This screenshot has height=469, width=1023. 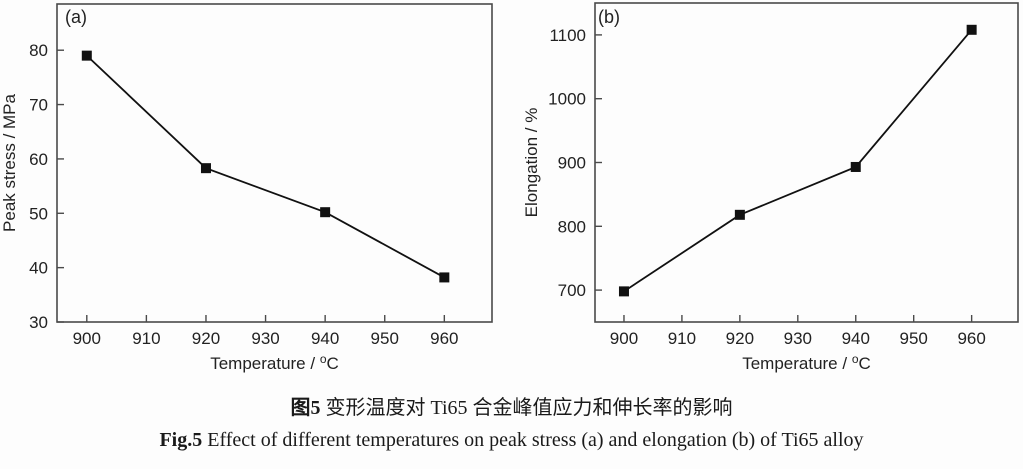 What do you see at coordinates (38, 213) in the screenshot?
I see `y-tick-label: 50` at bounding box center [38, 213].